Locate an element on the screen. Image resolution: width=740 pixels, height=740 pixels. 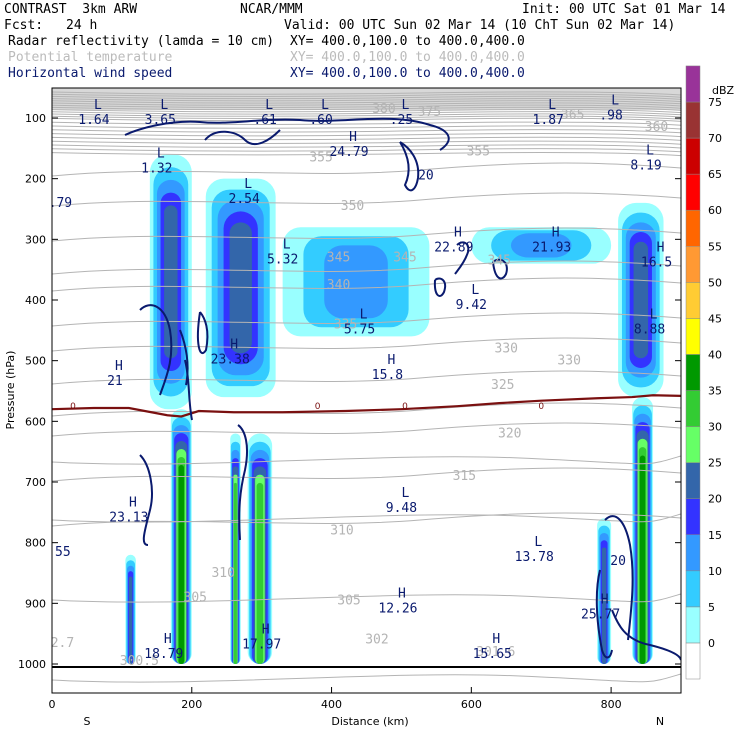
x-end-label-north: N is located at coordinates (660, 721).